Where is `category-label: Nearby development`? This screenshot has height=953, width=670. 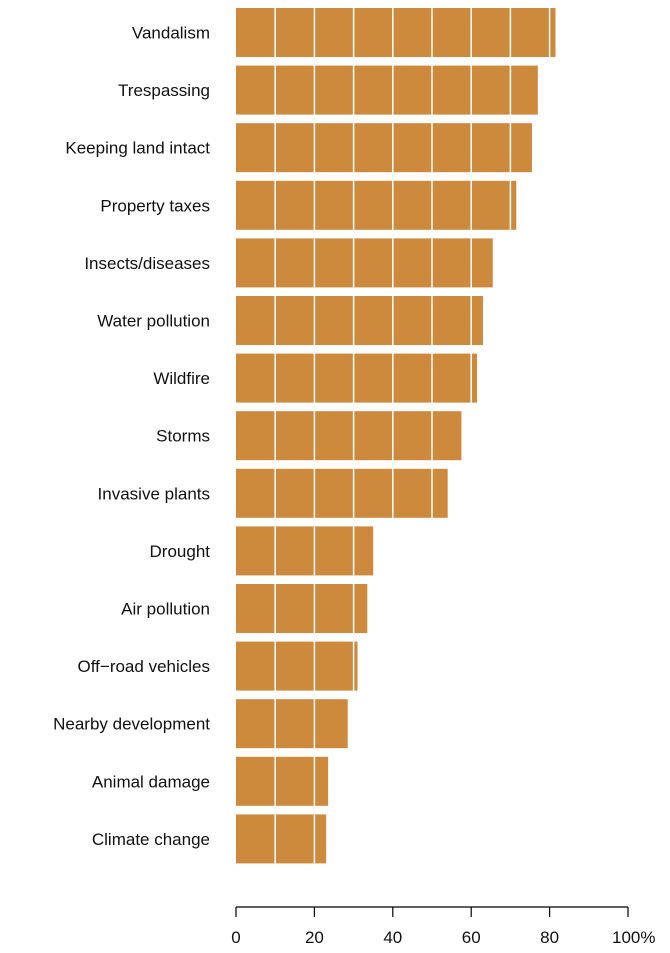 category-label: Nearby development is located at coordinates (131, 724).